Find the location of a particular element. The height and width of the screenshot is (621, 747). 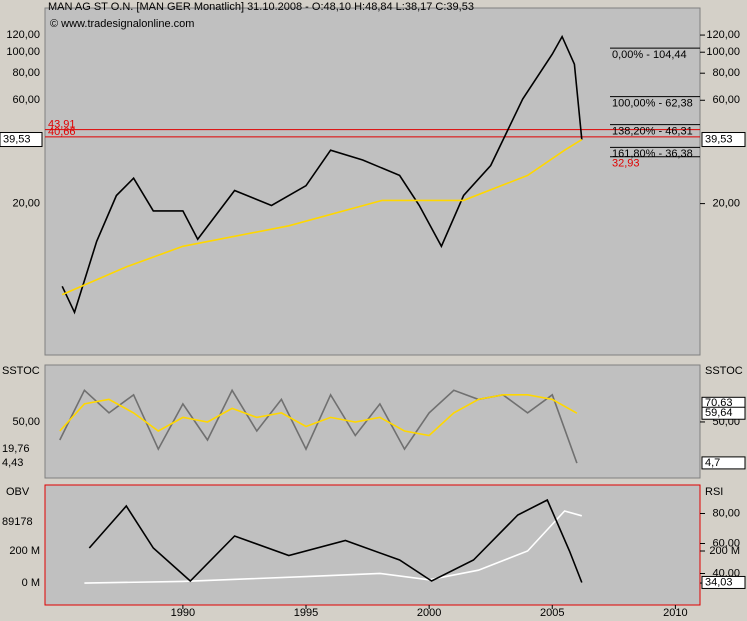

y2-tick-label: 80,00 is located at coordinates (726, 513).